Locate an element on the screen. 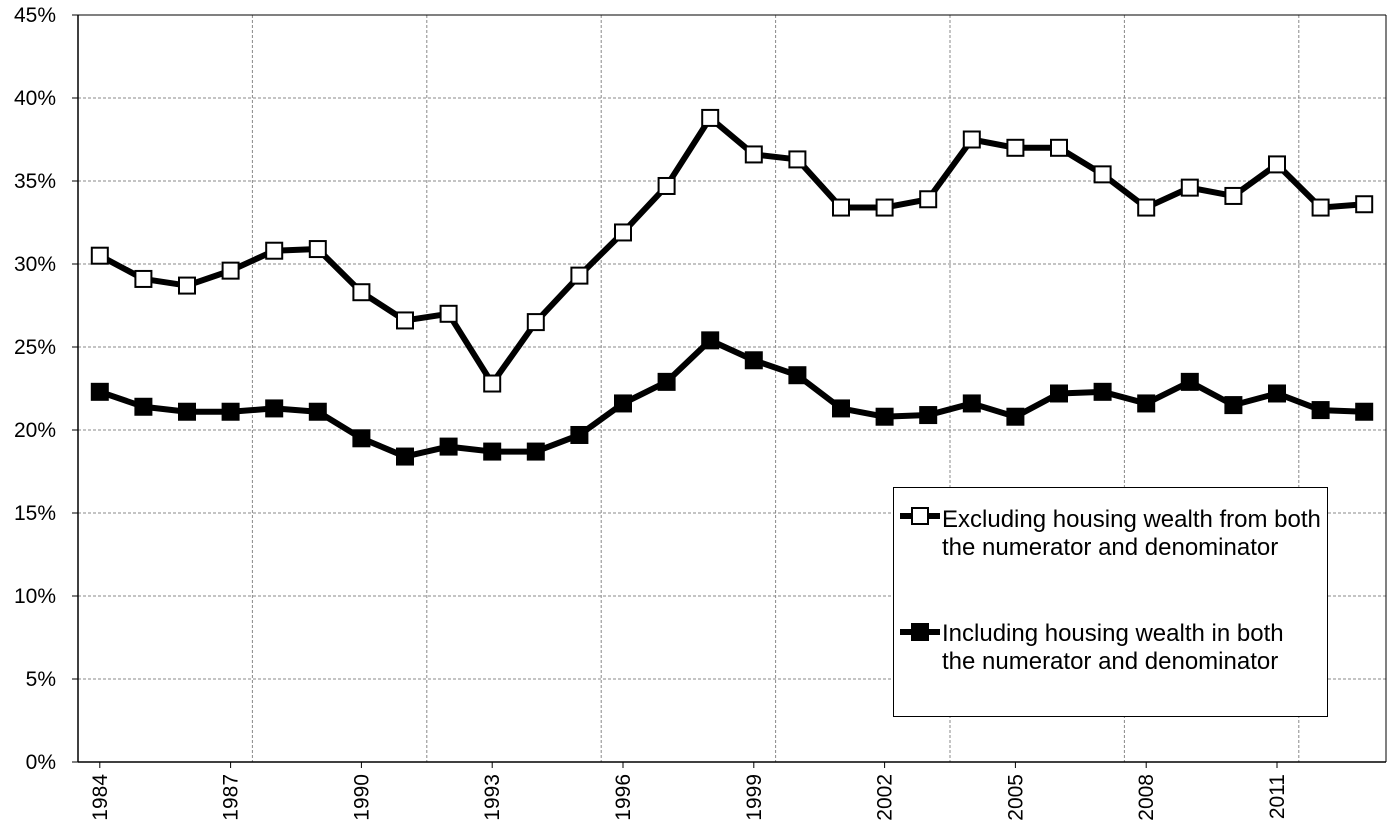 This screenshot has height=832, width=1394. x-tick-label: 1990 is located at coordinates (361, 797).